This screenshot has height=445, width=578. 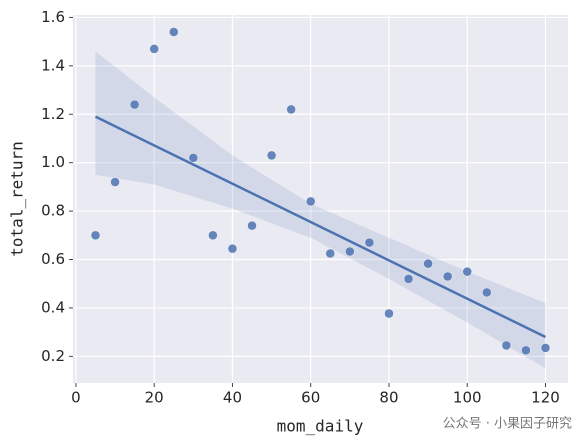 What do you see at coordinates (154, 398) in the screenshot?
I see `x-tick-label: 20` at bounding box center [154, 398].